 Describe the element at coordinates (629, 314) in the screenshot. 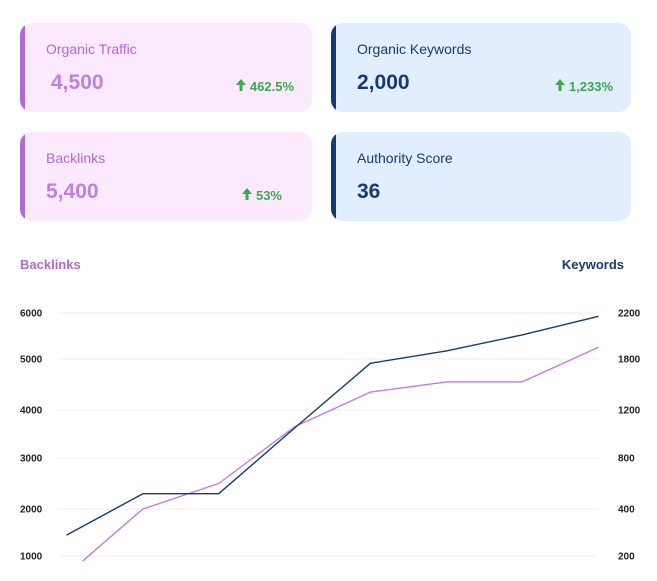

I see `right-tick-label: 2200` at that location.